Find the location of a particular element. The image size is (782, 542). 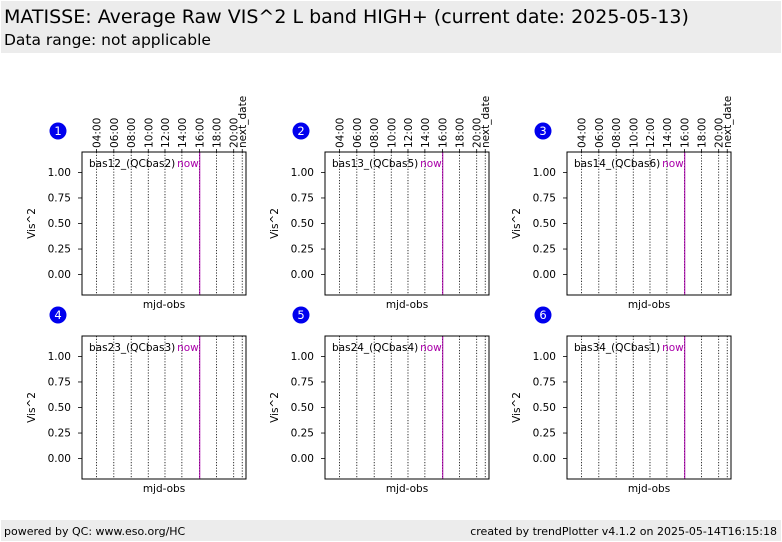

page-subtitle: Data range: not applicable is located at coordinates (107, 40).